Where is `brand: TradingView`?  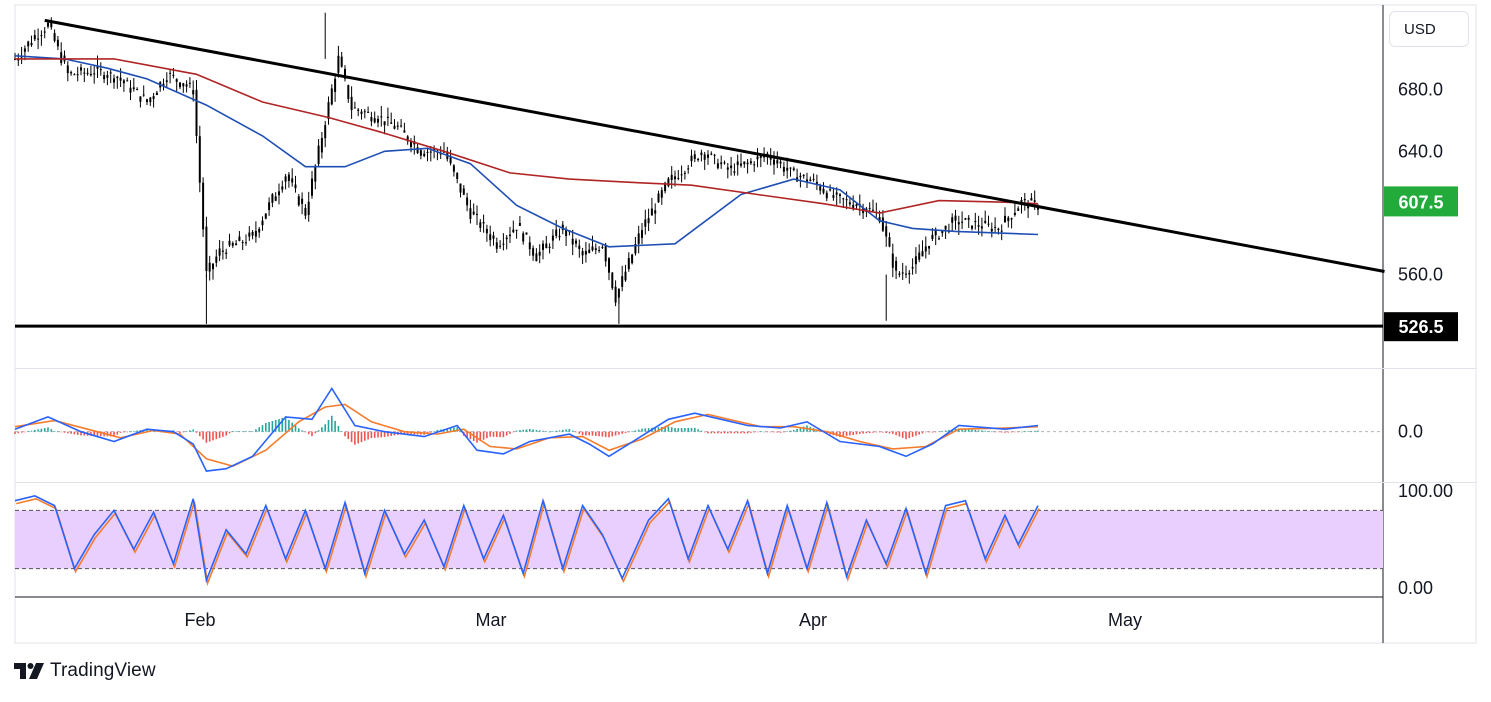 brand: TradingView is located at coordinates (85, 671).